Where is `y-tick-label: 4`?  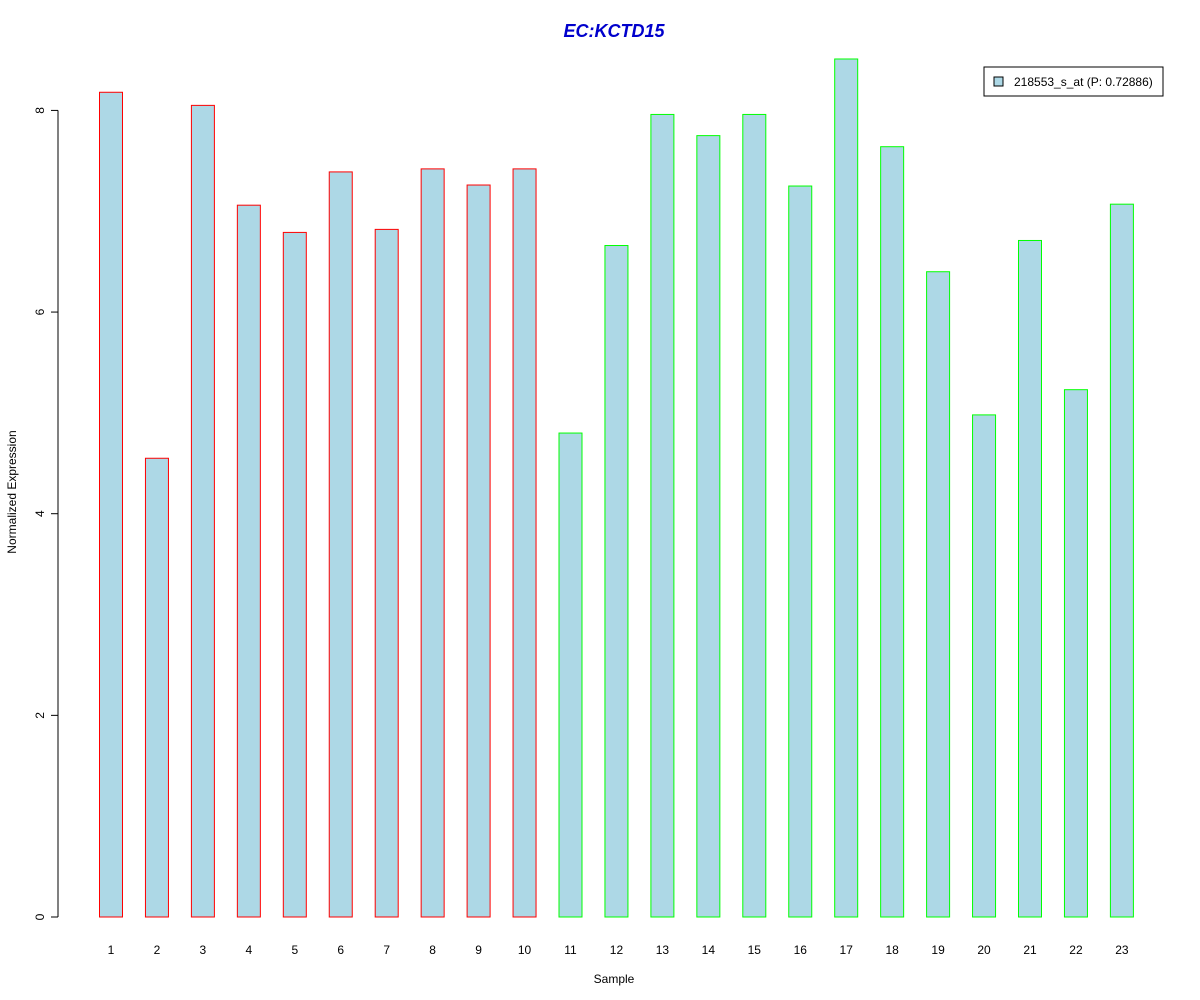 y-tick-label: 4 is located at coordinates (40, 513).